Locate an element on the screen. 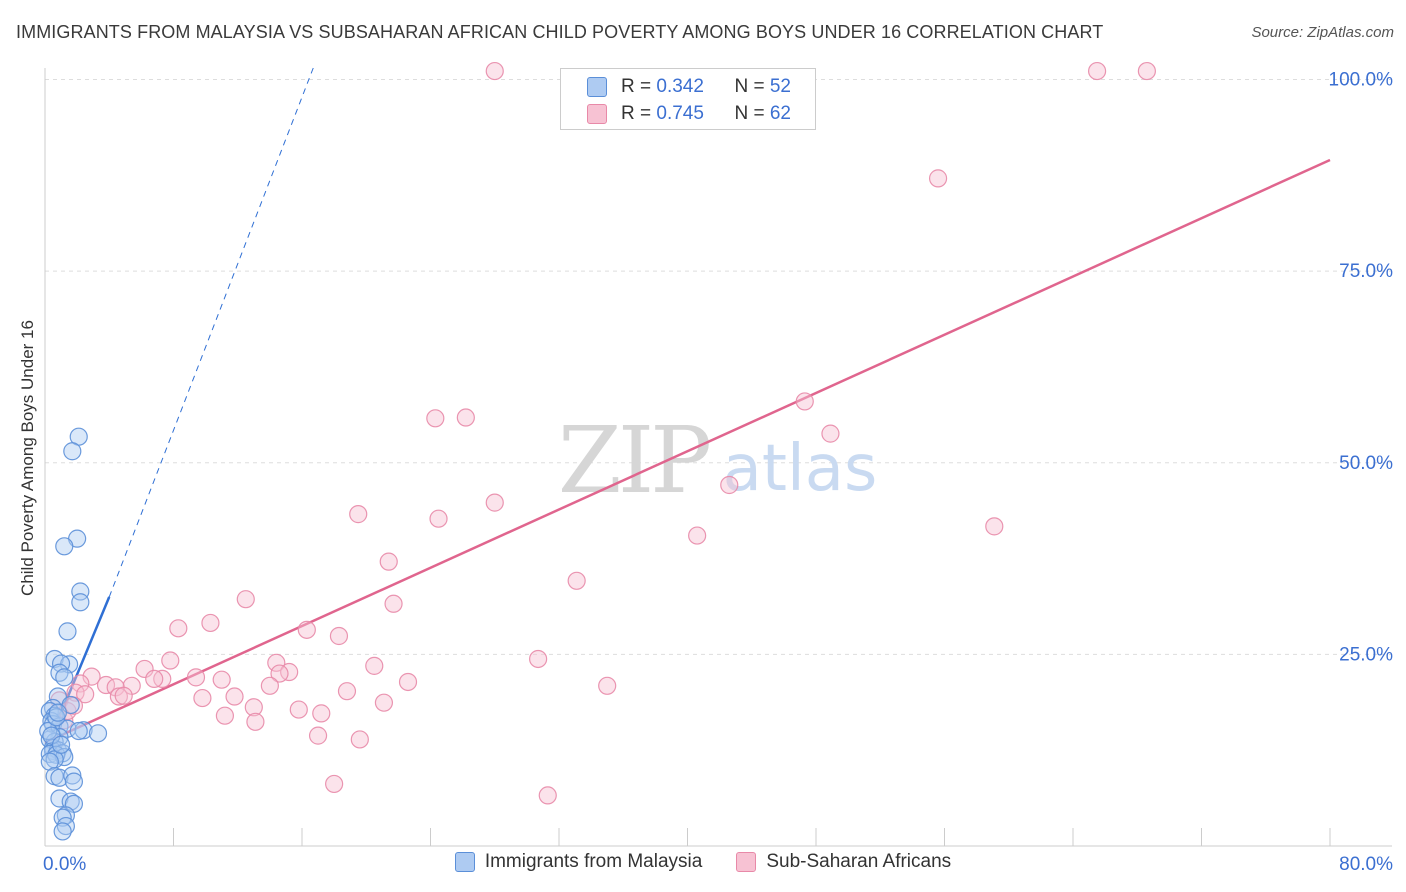  y-tick-labels: 25.0% 50.0% 75.0% 100.0% is located at coordinates (1361, 368).